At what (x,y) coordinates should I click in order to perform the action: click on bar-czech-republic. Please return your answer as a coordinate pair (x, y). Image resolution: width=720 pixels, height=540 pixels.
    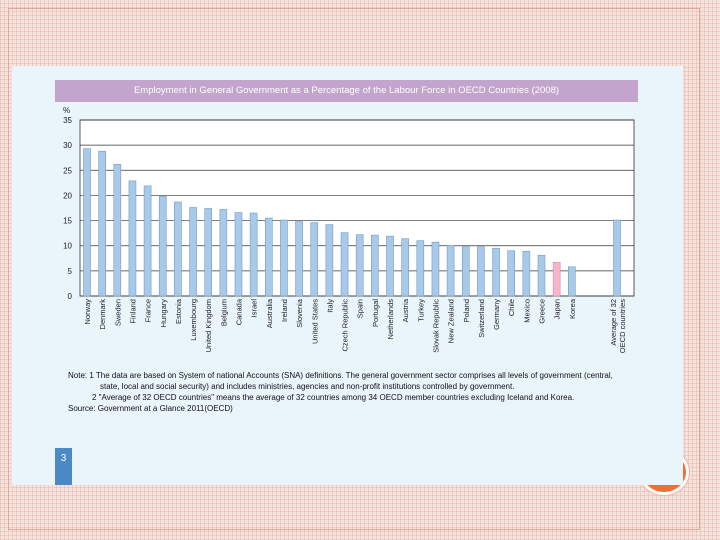
    Looking at the image, I should click on (344, 264).